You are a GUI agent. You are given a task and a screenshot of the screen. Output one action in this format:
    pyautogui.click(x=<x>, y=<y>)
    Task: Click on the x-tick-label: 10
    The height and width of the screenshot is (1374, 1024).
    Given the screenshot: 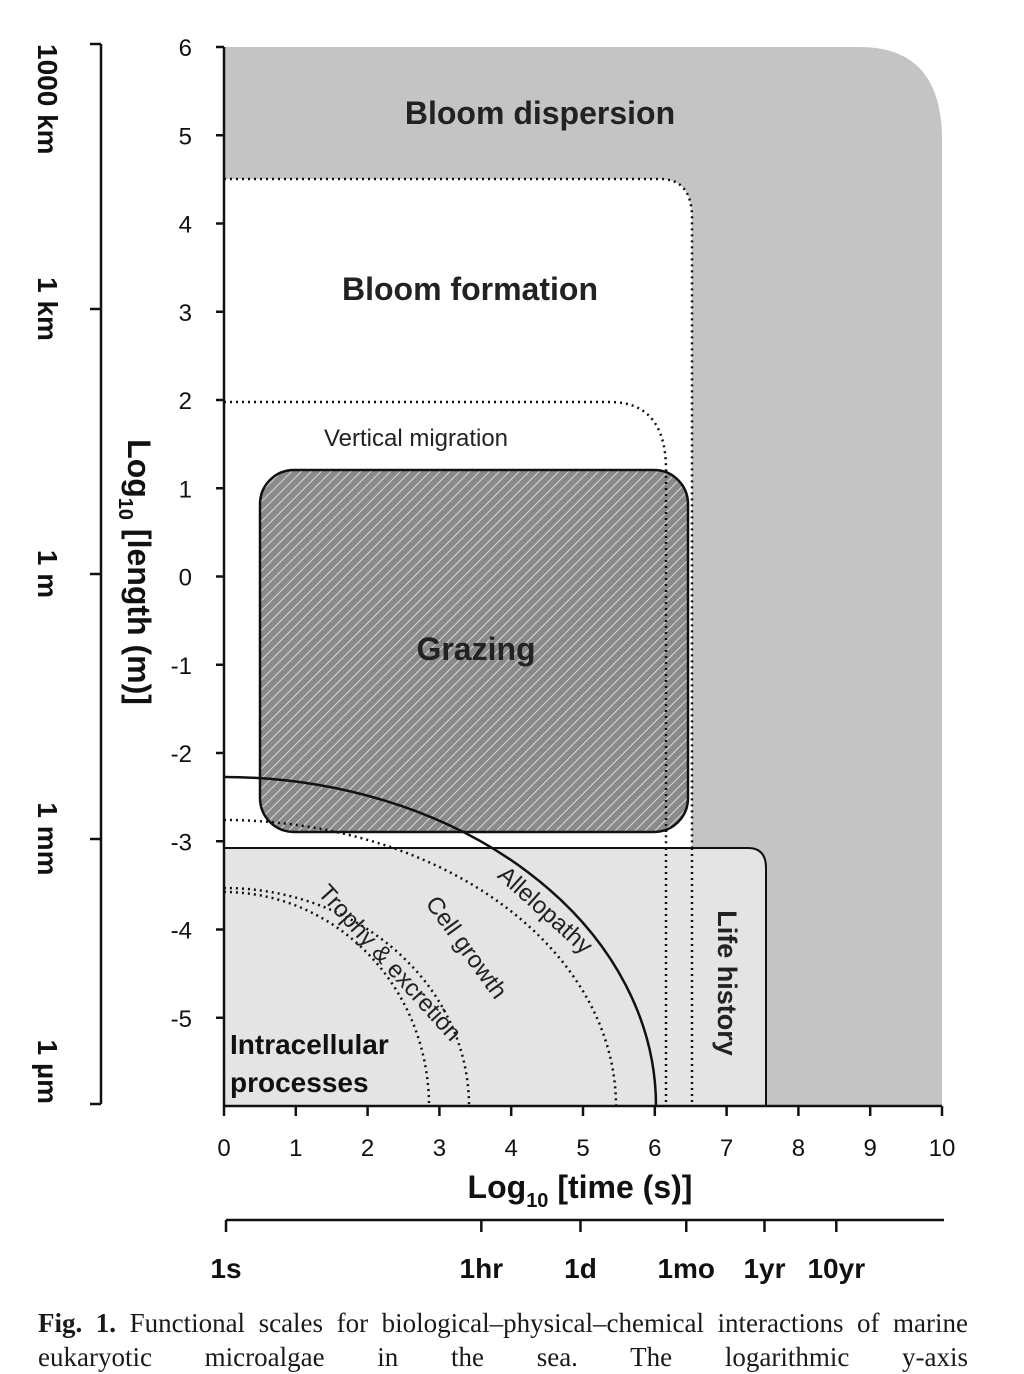 What is the action you would take?
    pyautogui.click(x=942, y=1148)
    